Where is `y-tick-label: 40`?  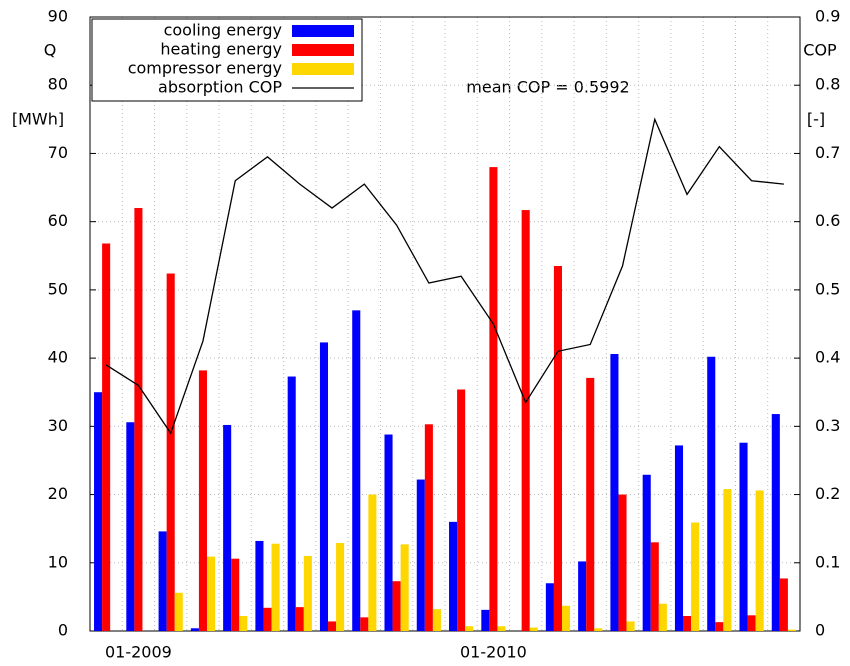
y-tick-label: 40 is located at coordinates (58, 357).